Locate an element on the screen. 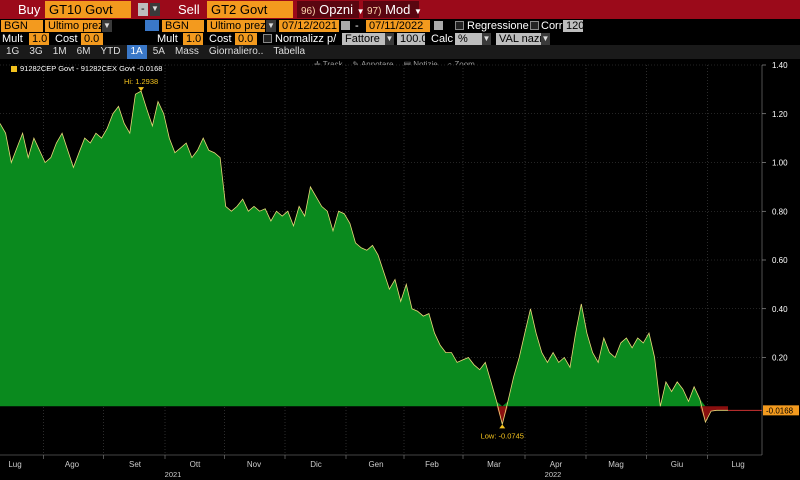  tab-mass: Mass is located at coordinates (186, 51).